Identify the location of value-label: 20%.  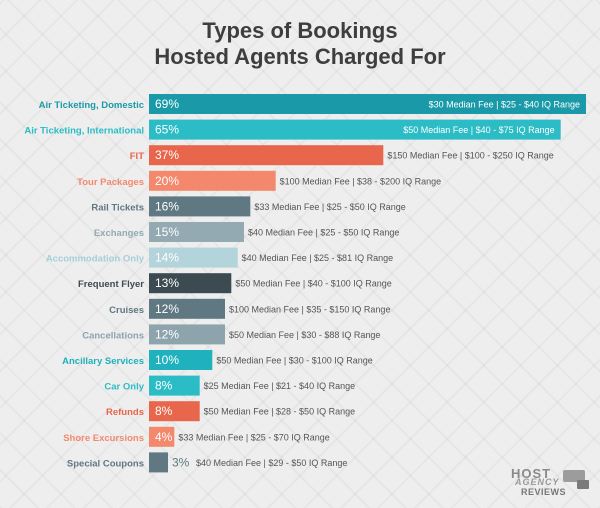
(167, 181).